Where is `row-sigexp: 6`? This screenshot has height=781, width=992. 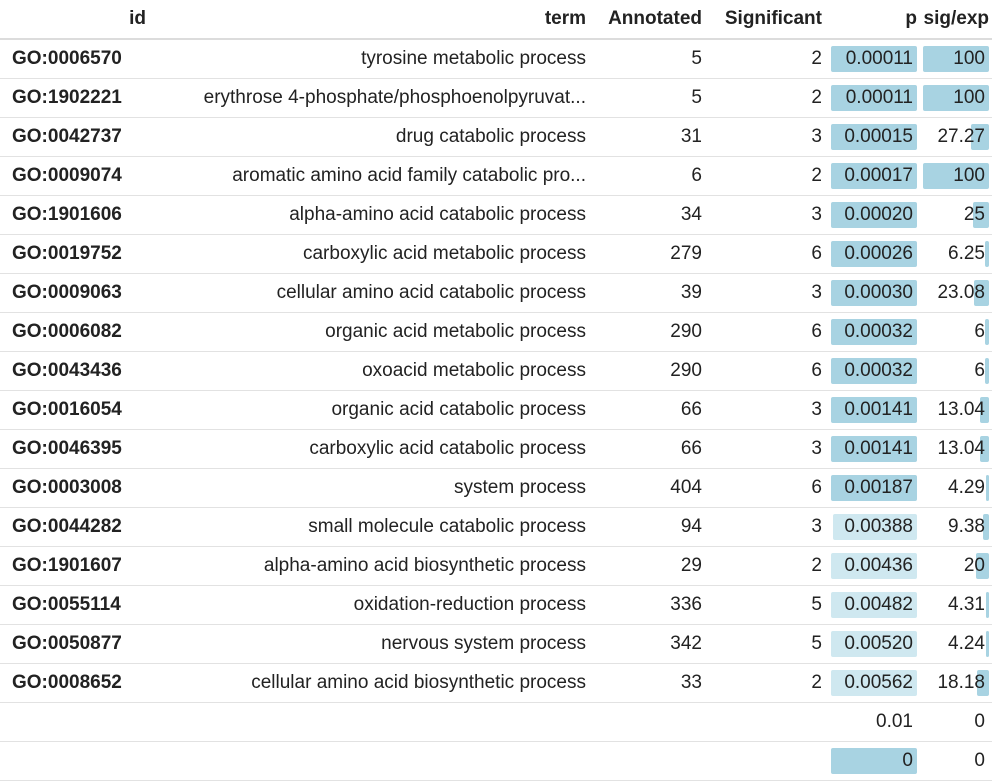
row-sigexp: 6 is located at coordinates (956, 371).